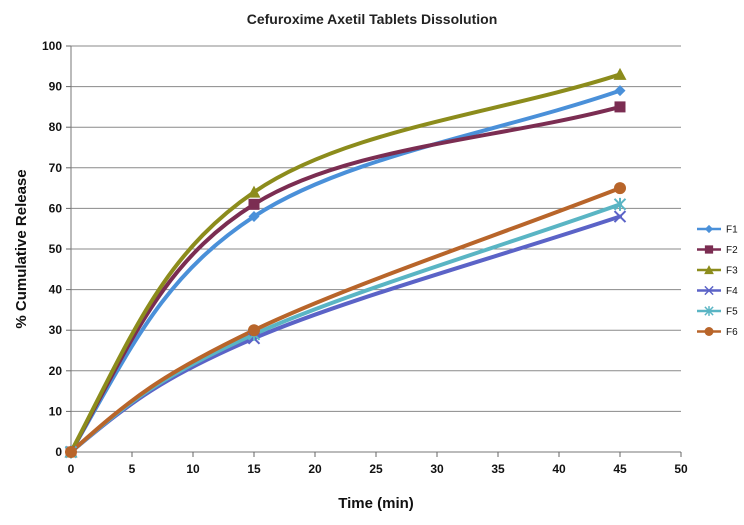  I want to click on x-tick-labels: 0 5 10 15 20 25 30 35 40 45 50, so click(378, 469).